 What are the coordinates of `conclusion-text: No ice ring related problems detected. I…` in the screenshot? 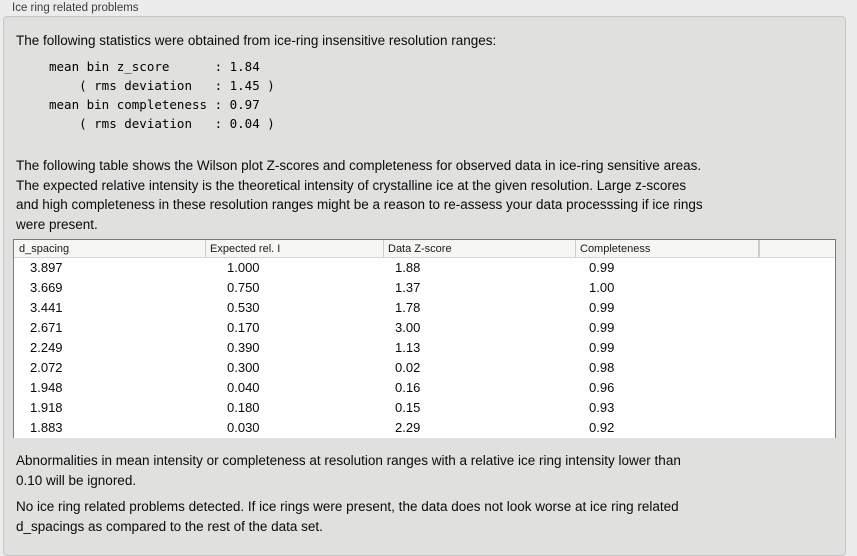 It's located at (347, 516).